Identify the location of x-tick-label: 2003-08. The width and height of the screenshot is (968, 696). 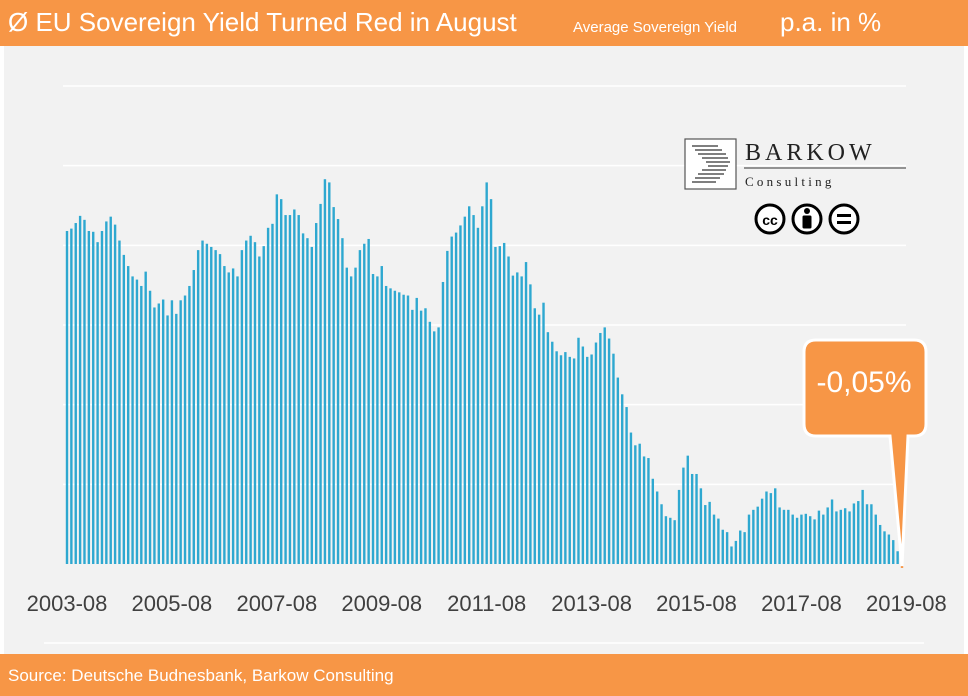
(67, 603).